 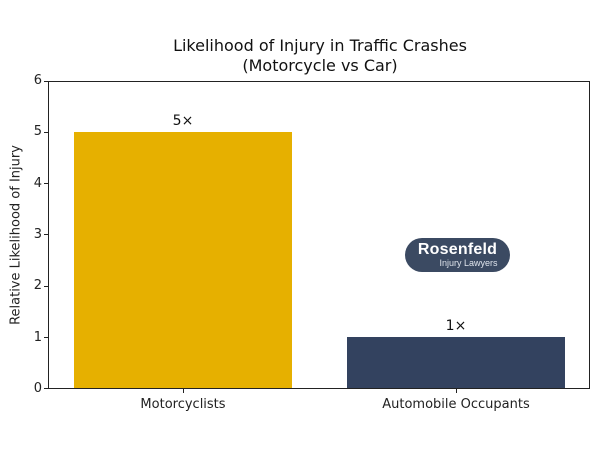 What do you see at coordinates (456, 326) in the screenshot?
I see `bar-label-automobile-occupants: 1×` at bounding box center [456, 326].